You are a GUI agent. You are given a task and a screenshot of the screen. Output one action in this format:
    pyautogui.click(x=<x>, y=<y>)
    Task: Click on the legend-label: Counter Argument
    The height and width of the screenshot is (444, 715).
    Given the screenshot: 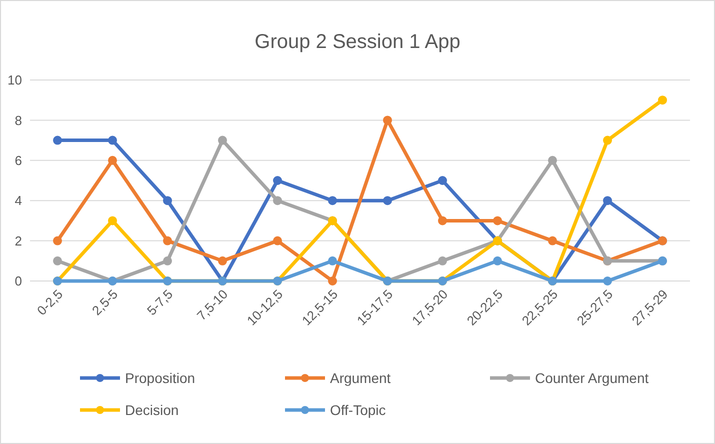 What is the action you would take?
    pyautogui.click(x=592, y=378)
    